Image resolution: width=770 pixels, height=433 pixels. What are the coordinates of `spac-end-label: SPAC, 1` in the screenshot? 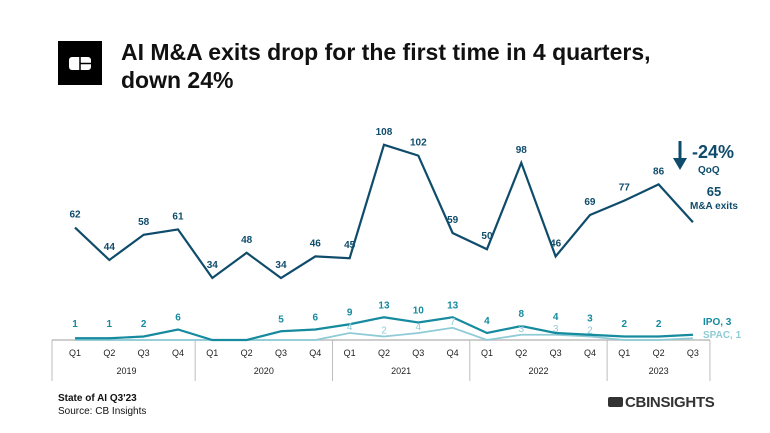 It's located at (722, 335).